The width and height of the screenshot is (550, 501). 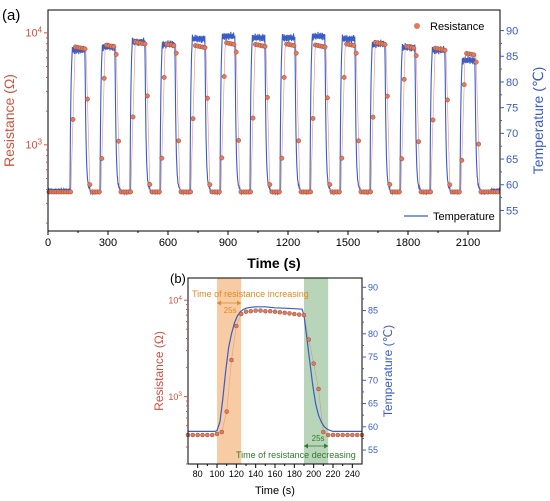 What do you see at coordinates (159, 371) in the screenshot?
I see `panel-b-left-axis-title: Resistance (Ω)` at bounding box center [159, 371].